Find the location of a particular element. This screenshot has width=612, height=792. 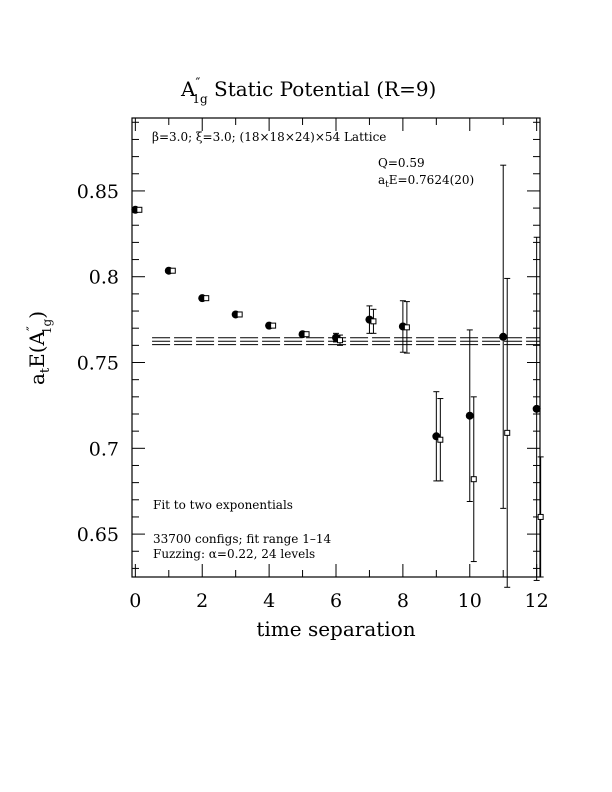

y-tick-label: 0.8 is located at coordinates (104, 278).